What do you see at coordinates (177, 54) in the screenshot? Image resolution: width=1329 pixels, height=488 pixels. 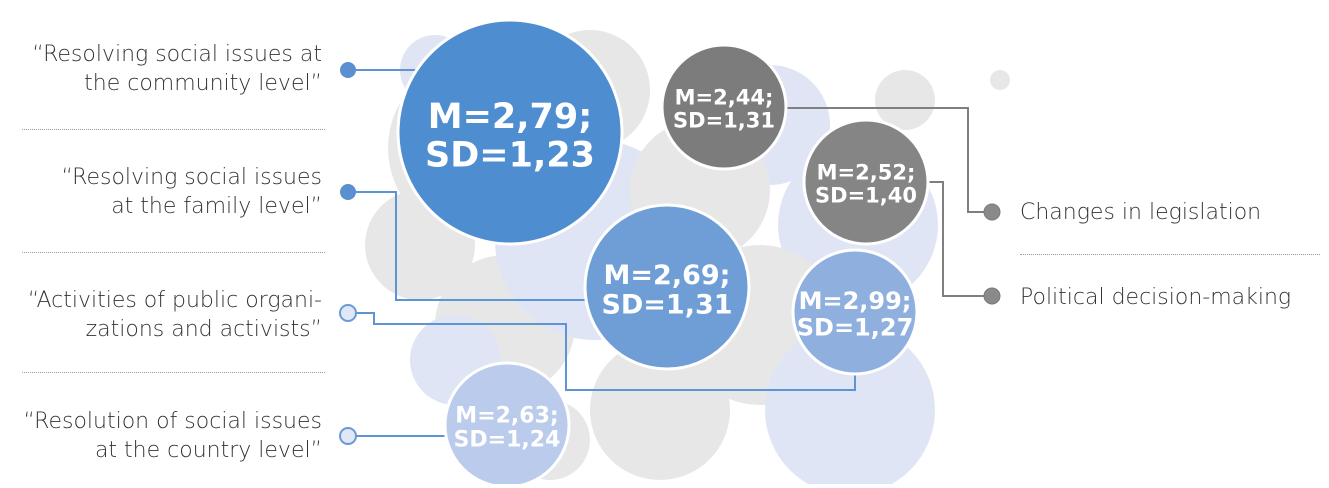 I see `label-community-line1: “Resolving social issues at` at bounding box center [177, 54].